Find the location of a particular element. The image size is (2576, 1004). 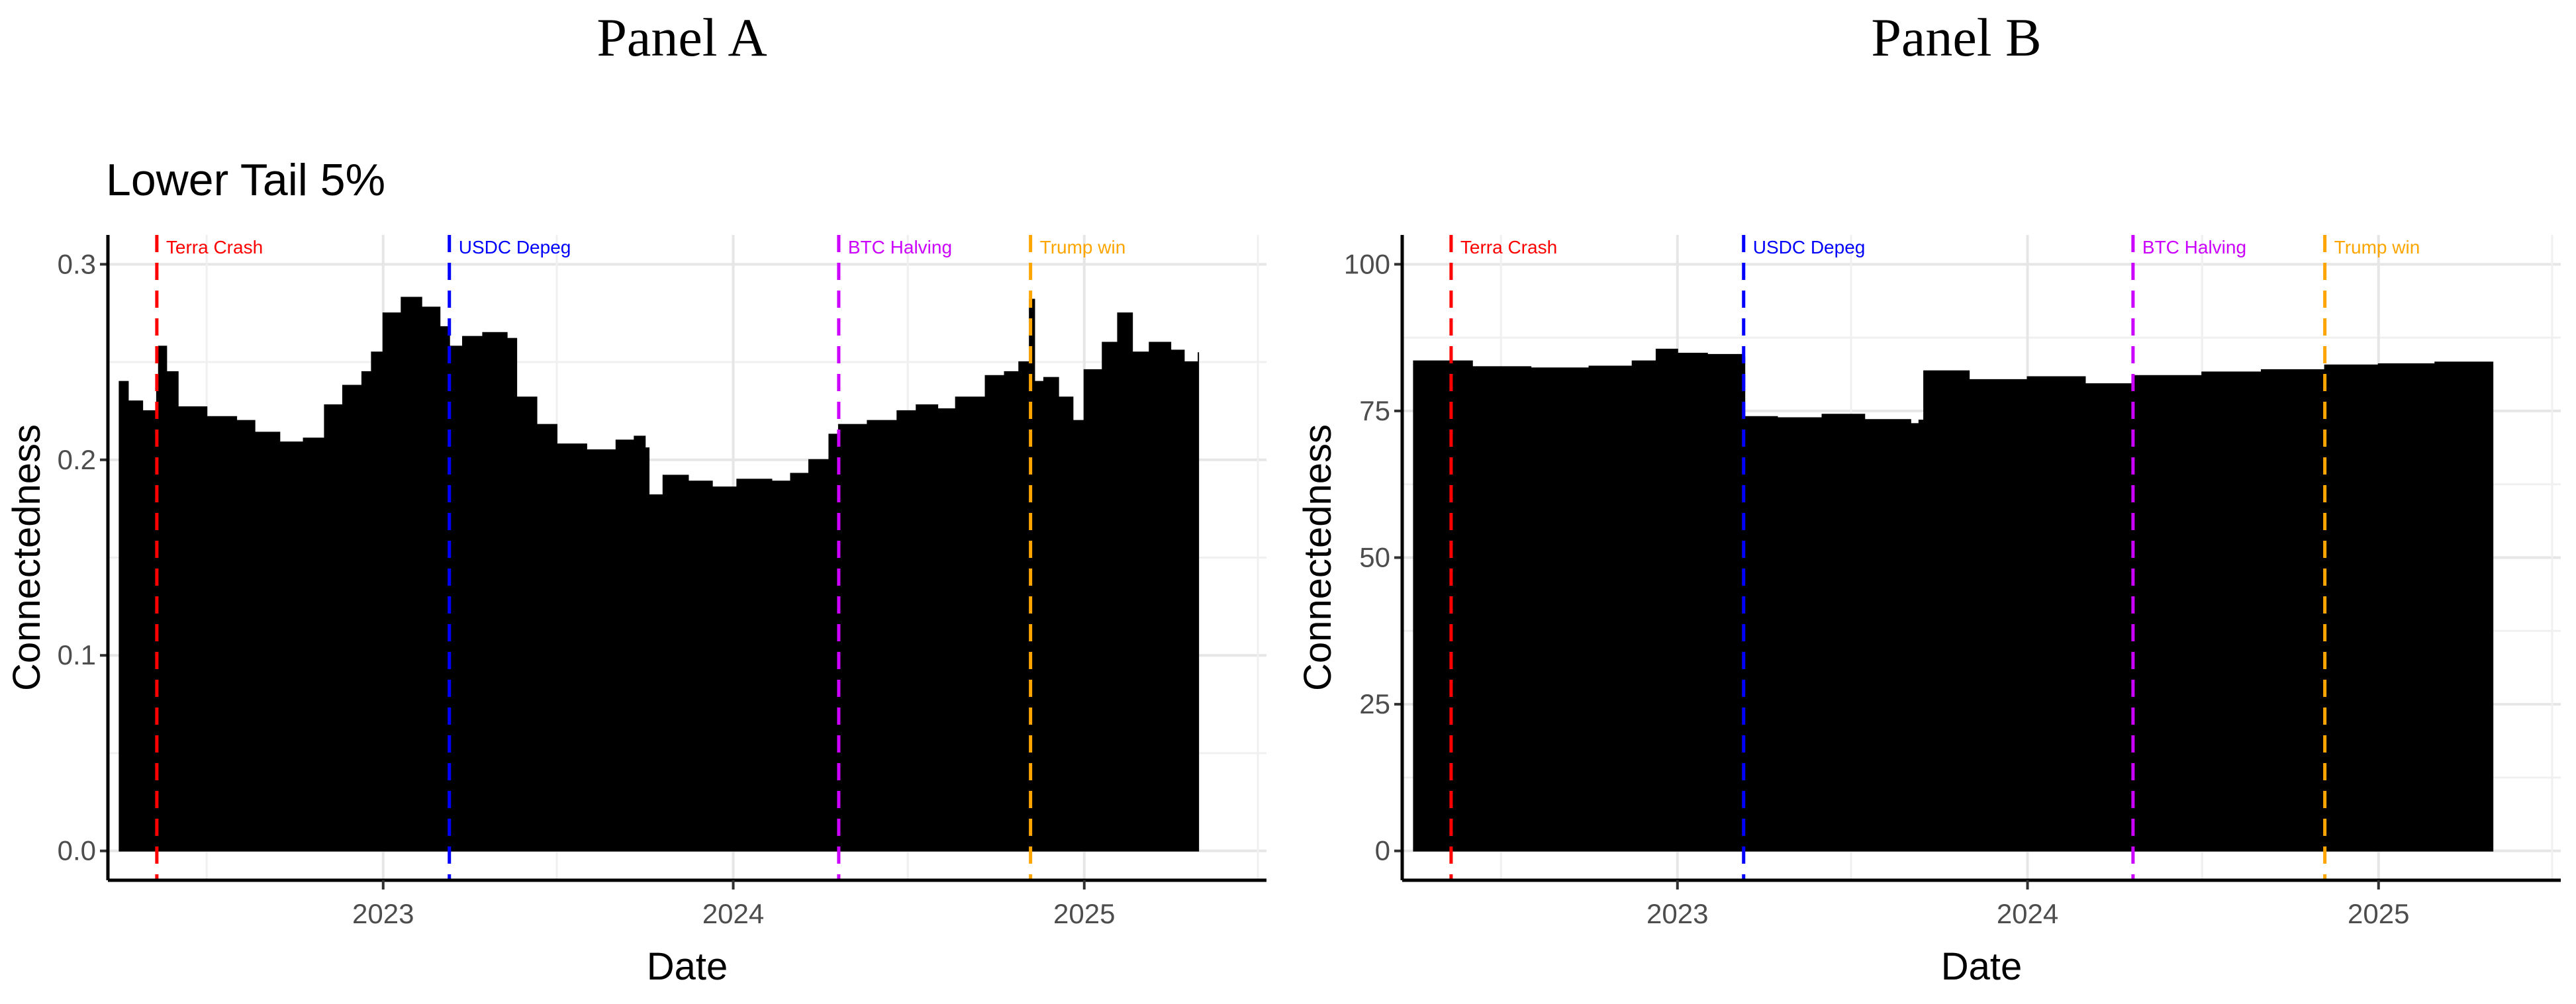

chart-subtitle: Lower Tail 5% is located at coordinates (245, 180).